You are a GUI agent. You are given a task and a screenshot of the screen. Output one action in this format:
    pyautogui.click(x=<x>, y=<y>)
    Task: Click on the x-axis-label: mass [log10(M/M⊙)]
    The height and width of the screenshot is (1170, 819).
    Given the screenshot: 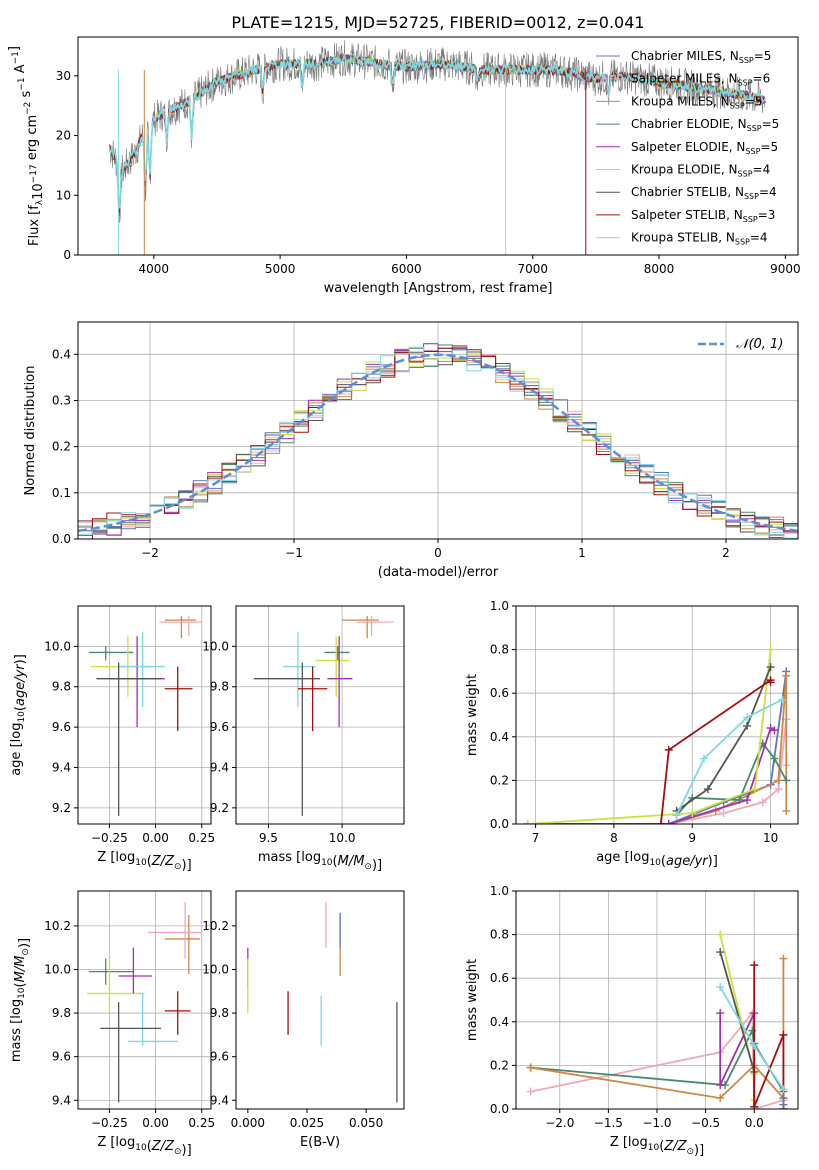 What is the action you would take?
    pyautogui.click(x=320, y=861)
    